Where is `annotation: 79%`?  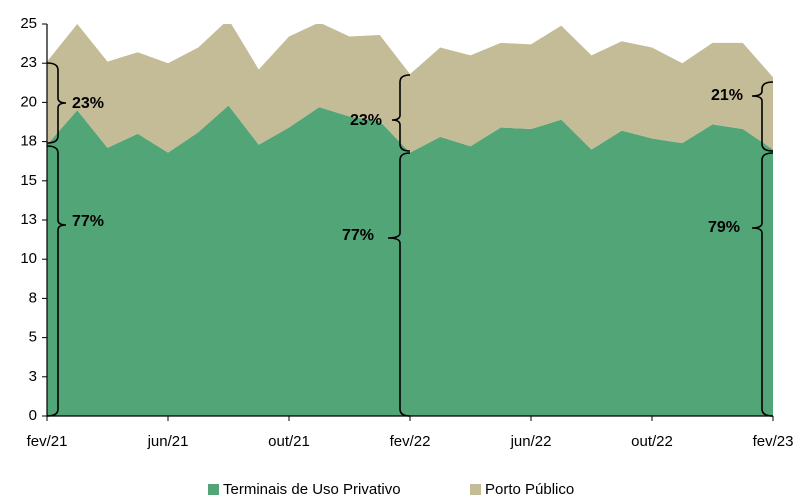 annotation: 79% is located at coordinates (724, 227).